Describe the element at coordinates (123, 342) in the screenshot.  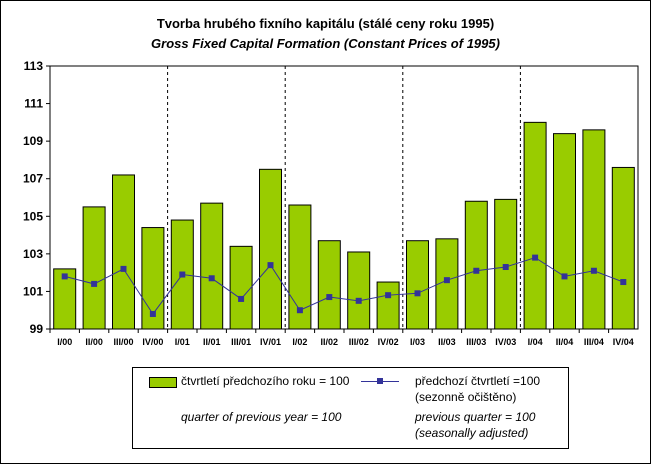
I see `x-tick-label: III/00` at that location.